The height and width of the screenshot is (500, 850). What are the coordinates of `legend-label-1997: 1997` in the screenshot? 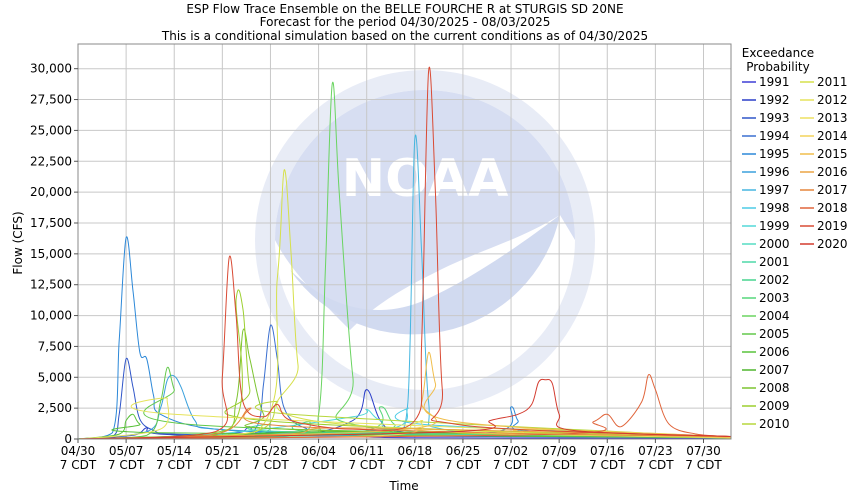 It's located at (774, 190).